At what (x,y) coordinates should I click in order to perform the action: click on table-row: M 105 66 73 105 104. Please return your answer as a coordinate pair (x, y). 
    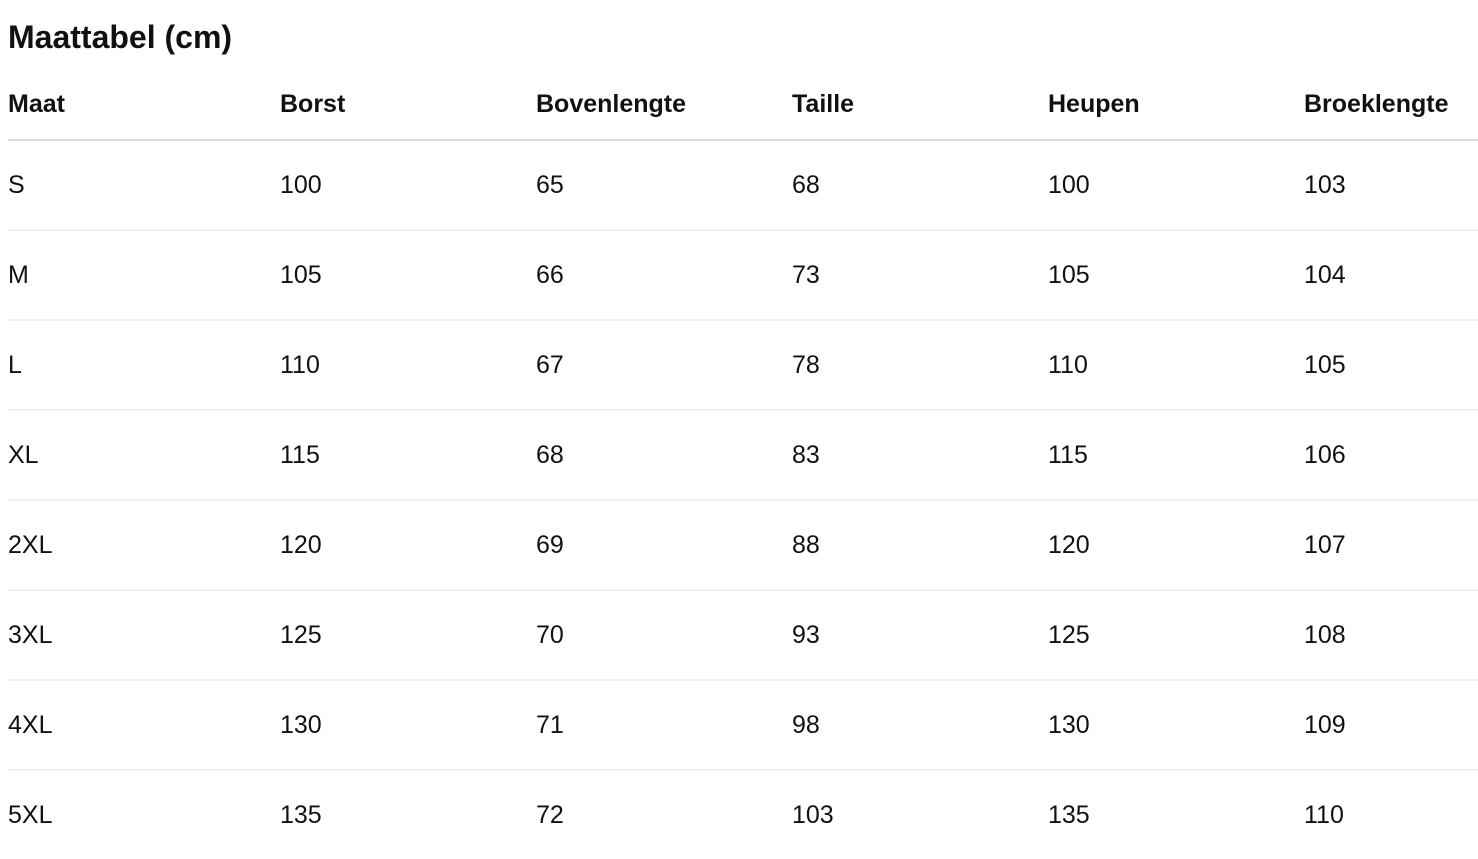
    Looking at the image, I should click on (743, 275).